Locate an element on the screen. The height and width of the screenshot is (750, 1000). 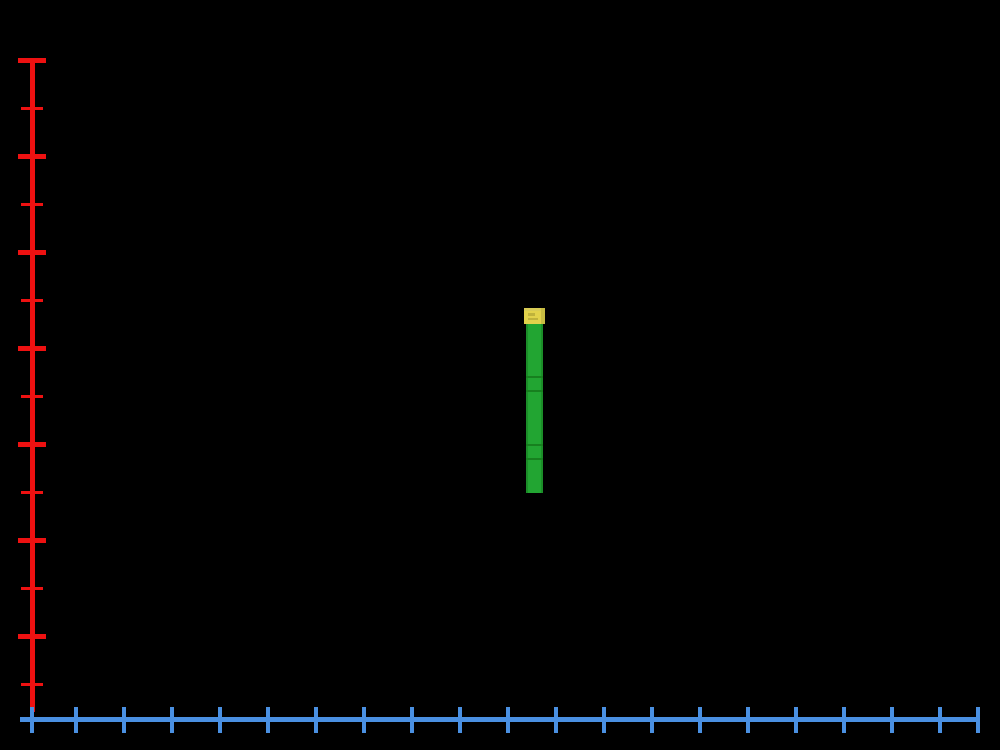
tower-cap is located at coordinates (534, 316).